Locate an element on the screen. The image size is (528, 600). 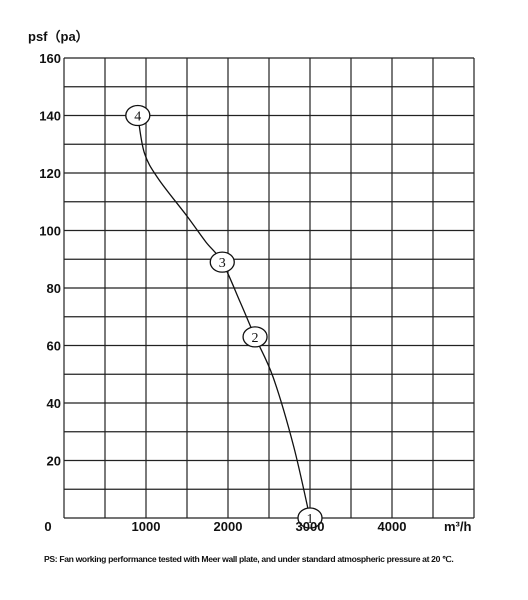
y-tick-label: 160 is located at coordinates (50, 58).